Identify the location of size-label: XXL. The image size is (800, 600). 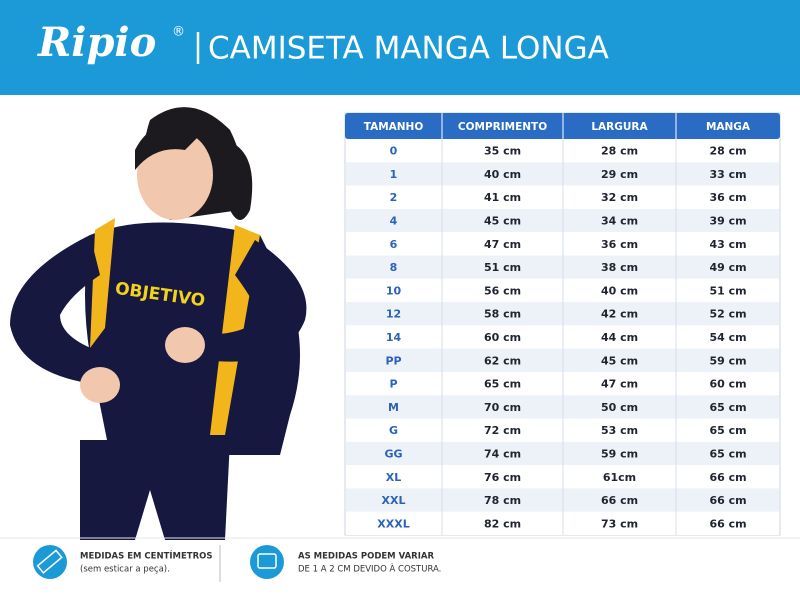
(394, 500).